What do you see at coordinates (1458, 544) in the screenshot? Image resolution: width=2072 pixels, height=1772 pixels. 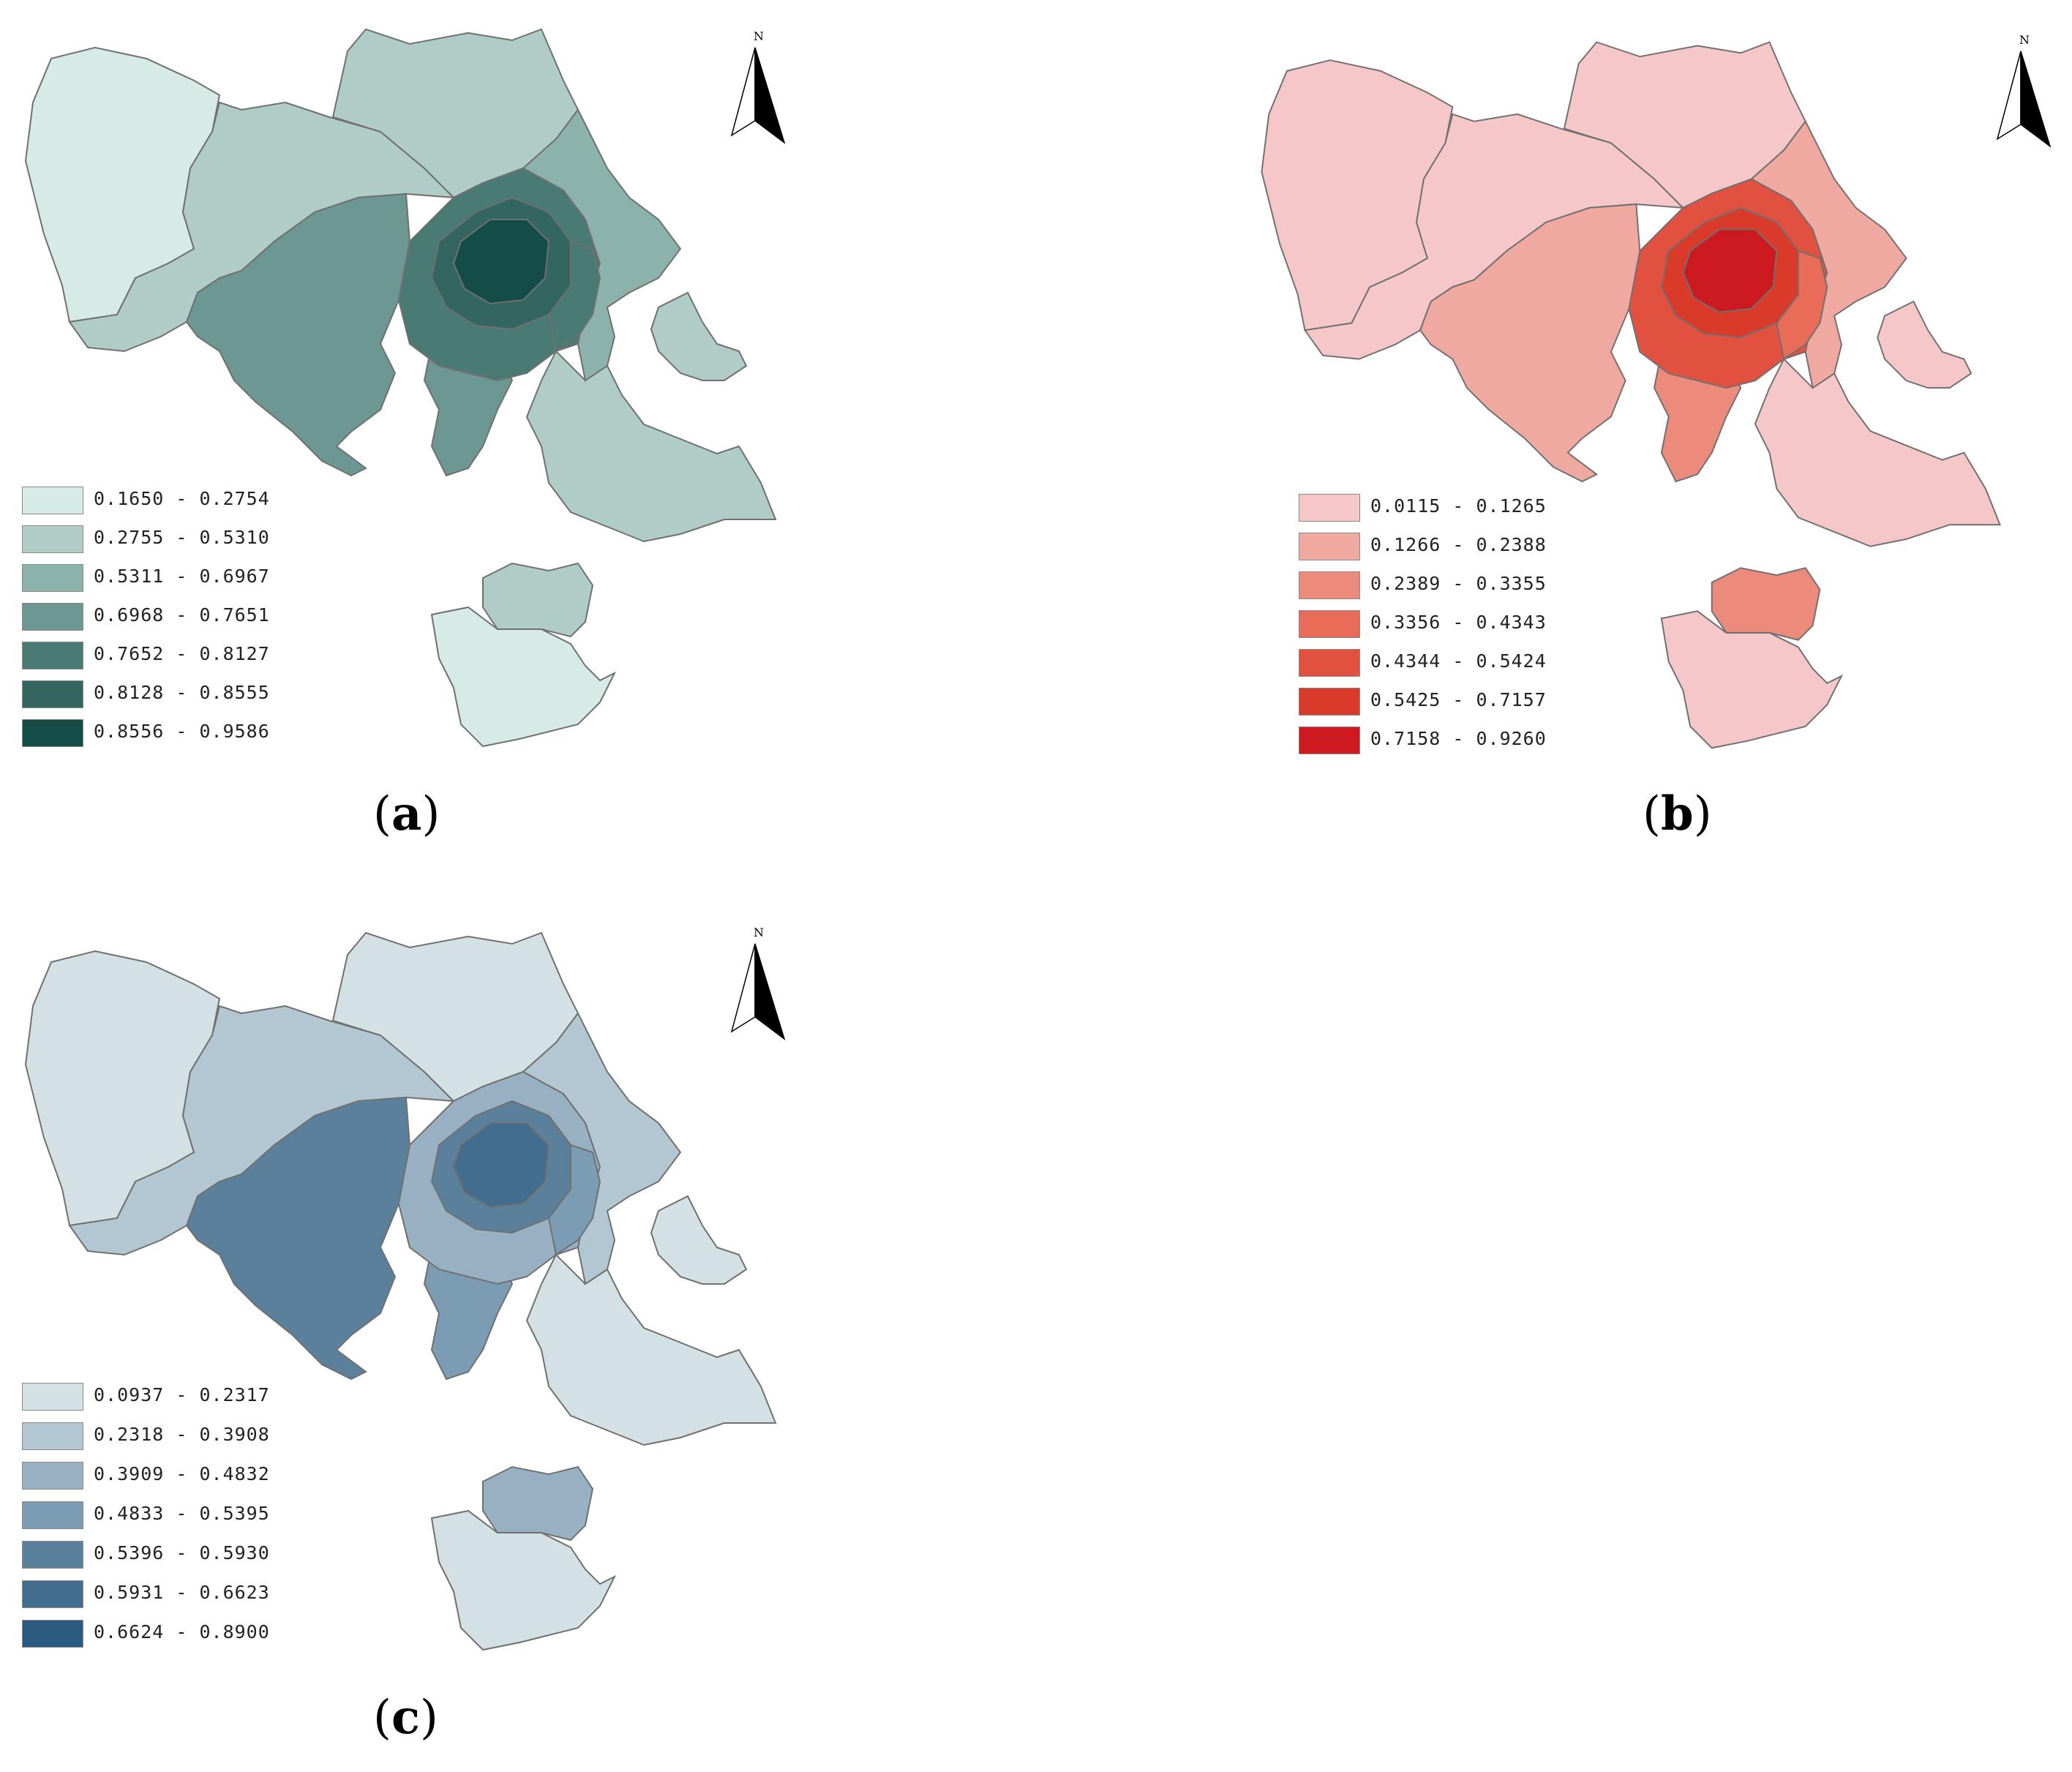 I see `legend-label: 0.1266 - 0.2388` at bounding box center [1458, 544].